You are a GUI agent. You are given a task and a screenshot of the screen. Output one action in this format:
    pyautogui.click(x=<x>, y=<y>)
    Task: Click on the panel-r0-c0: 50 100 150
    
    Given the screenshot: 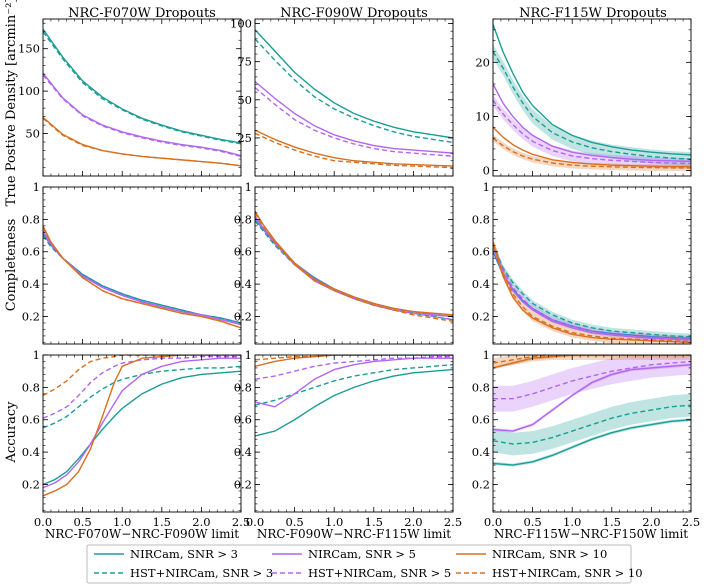 What is the action you would take?
    pyautogui.click(x=130, y=97)
    